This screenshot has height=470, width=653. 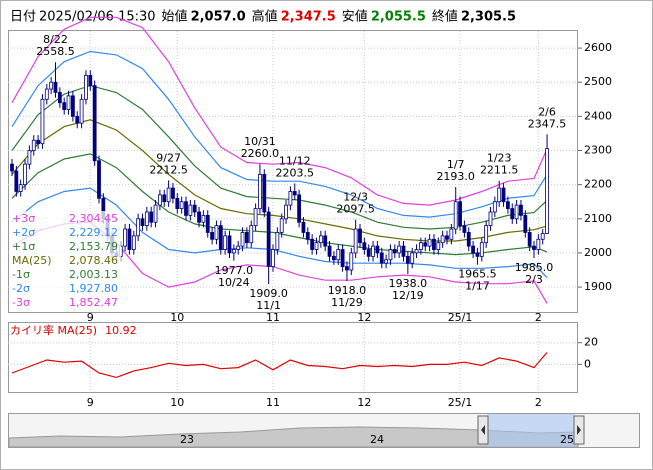 I want to click on x-tick-label: 25/1, so click(x=460, y=317).